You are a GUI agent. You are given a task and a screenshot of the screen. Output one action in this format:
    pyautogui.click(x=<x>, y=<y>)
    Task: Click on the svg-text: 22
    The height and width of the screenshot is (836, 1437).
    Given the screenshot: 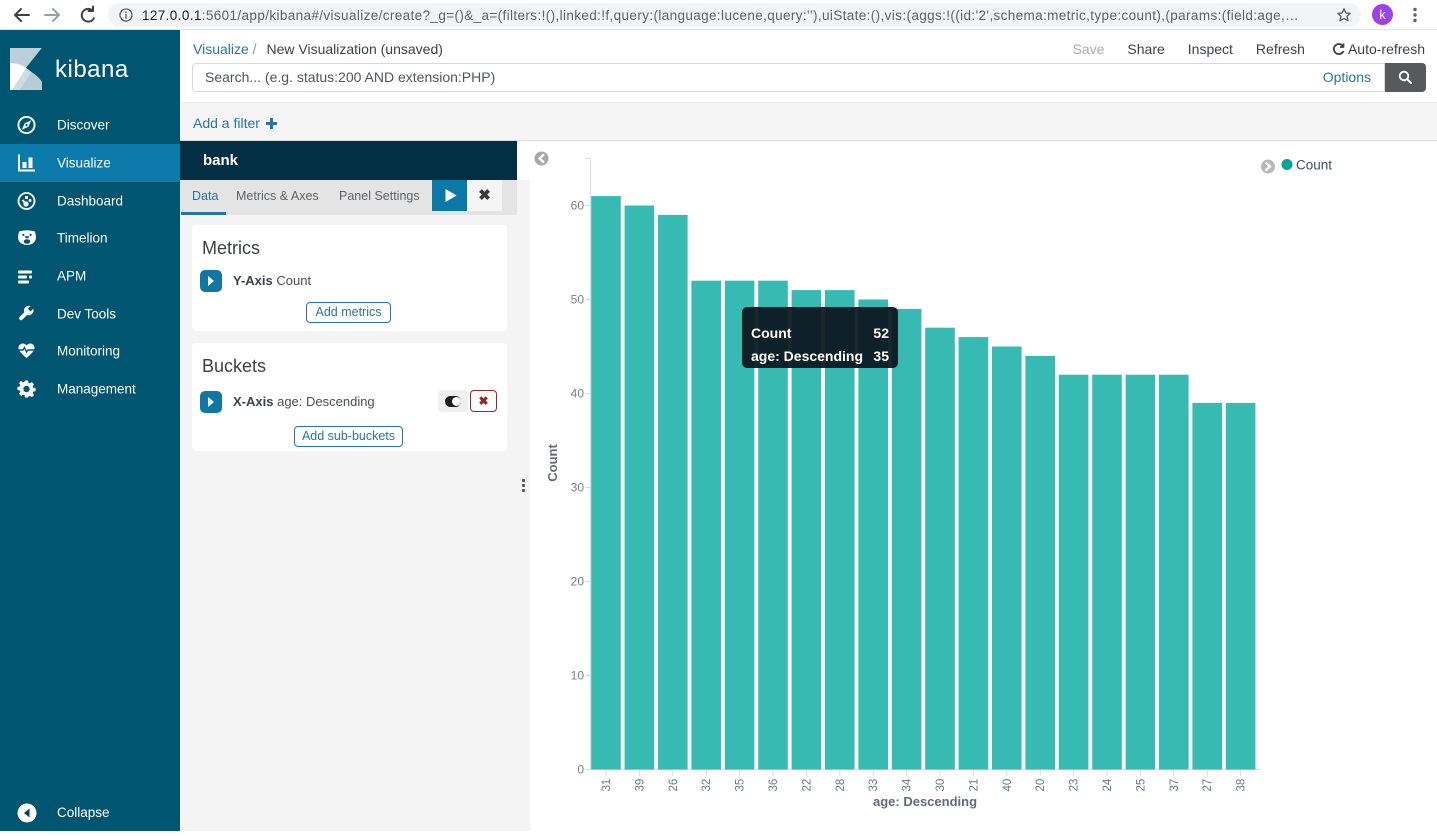 What is the action you would take?
    pyautogui.click(x=807, y=785)
    